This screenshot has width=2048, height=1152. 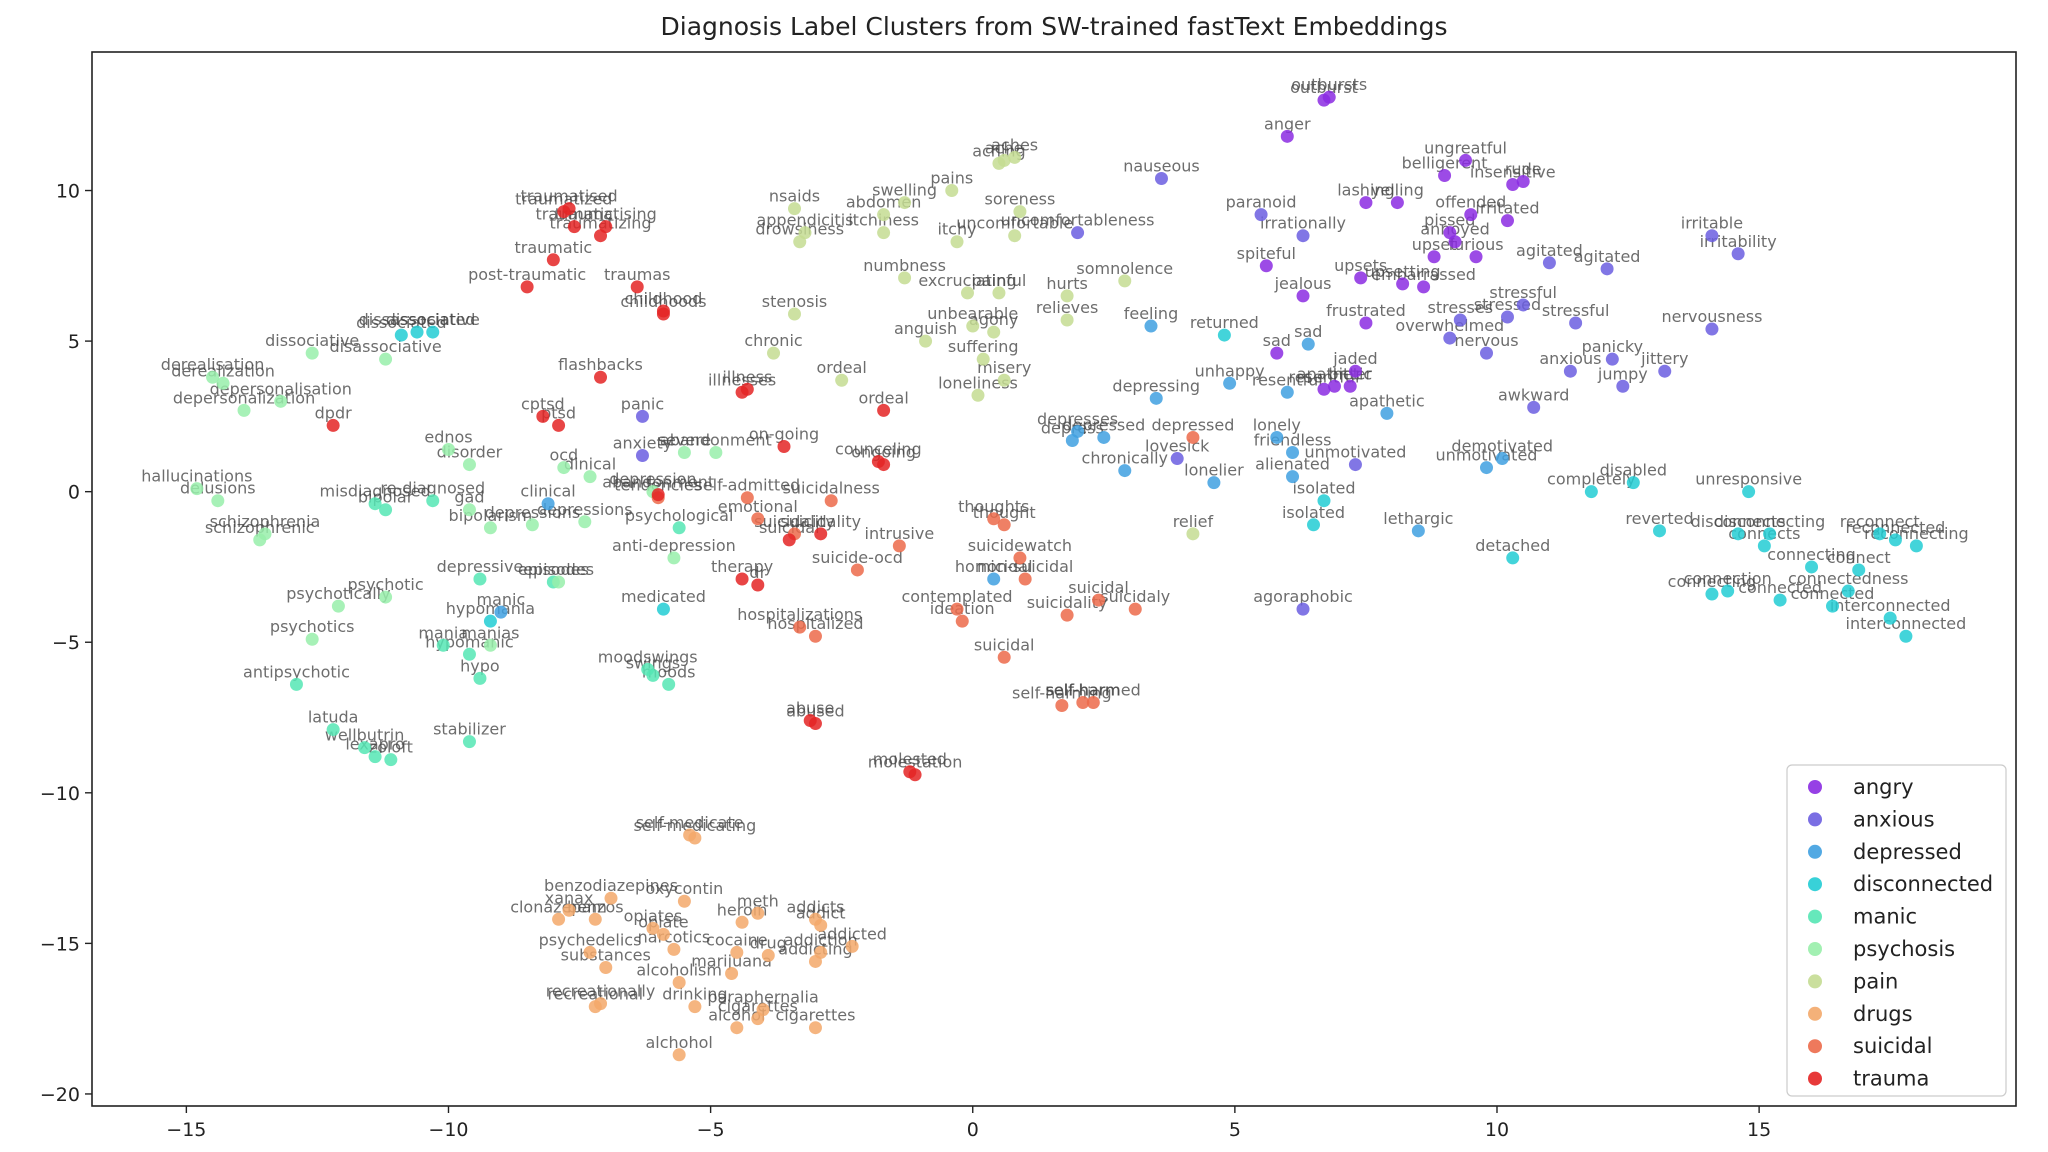 I want to click on point-label: traumatic, so click(x=553, y=247).